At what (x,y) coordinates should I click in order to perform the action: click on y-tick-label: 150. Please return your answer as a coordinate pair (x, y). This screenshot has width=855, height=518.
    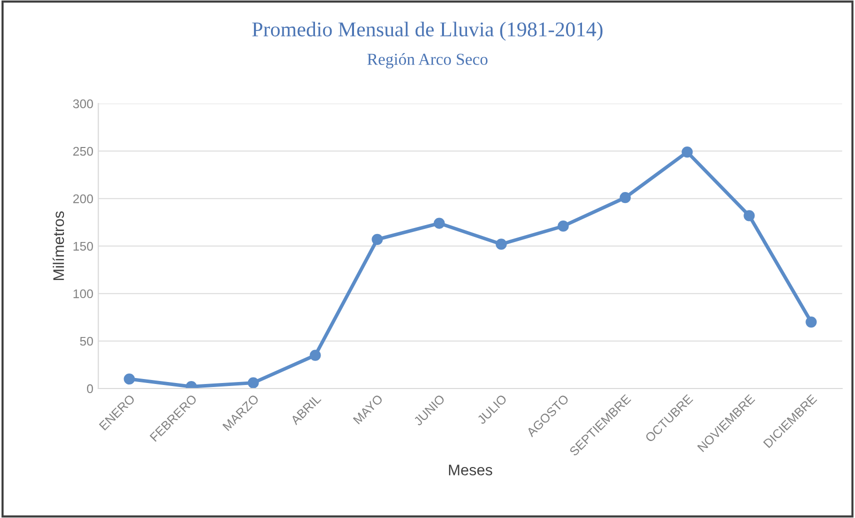
    Looking at the image, I should click on (83, 246).